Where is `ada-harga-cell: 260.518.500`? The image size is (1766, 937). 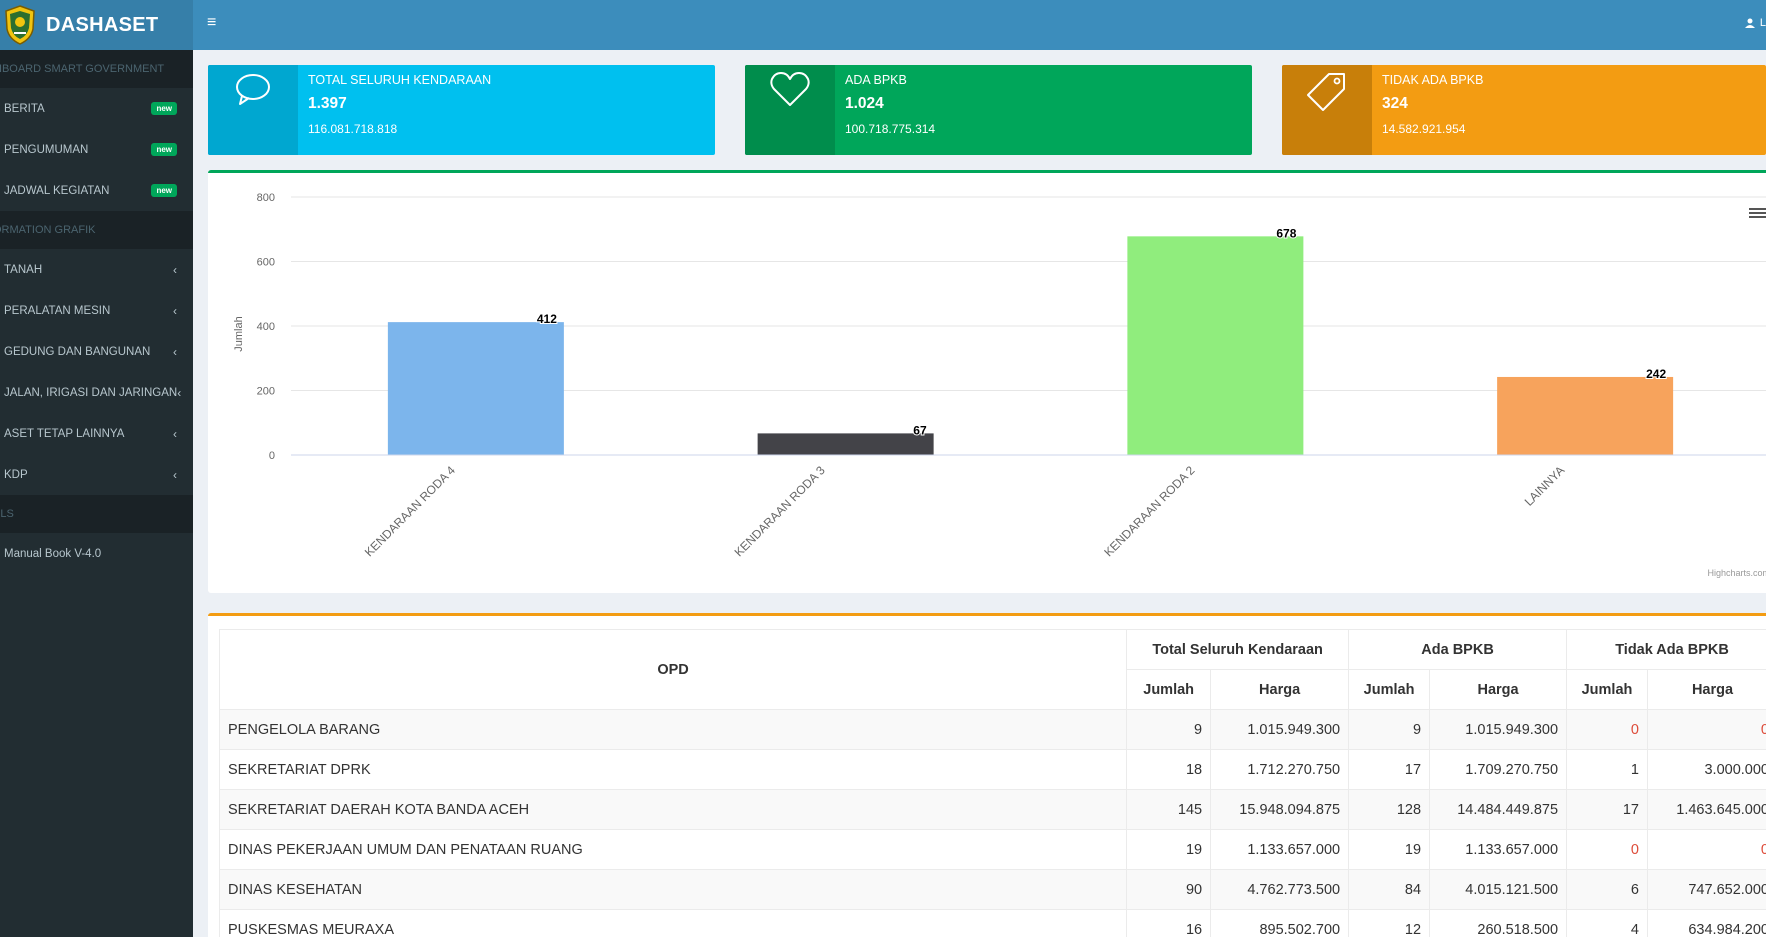 ada-harga-cell: 260.518.500 is located at coordinates (1498, 923).